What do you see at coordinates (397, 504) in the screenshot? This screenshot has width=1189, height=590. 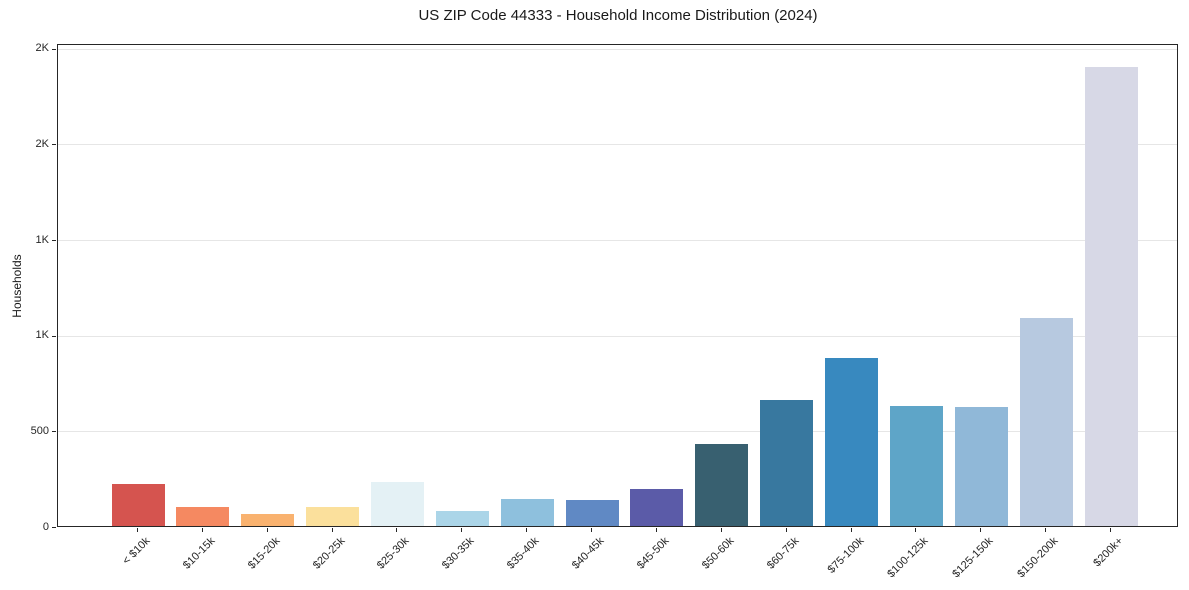 I see `bar-25-30k` at bounding box center [397, 504].